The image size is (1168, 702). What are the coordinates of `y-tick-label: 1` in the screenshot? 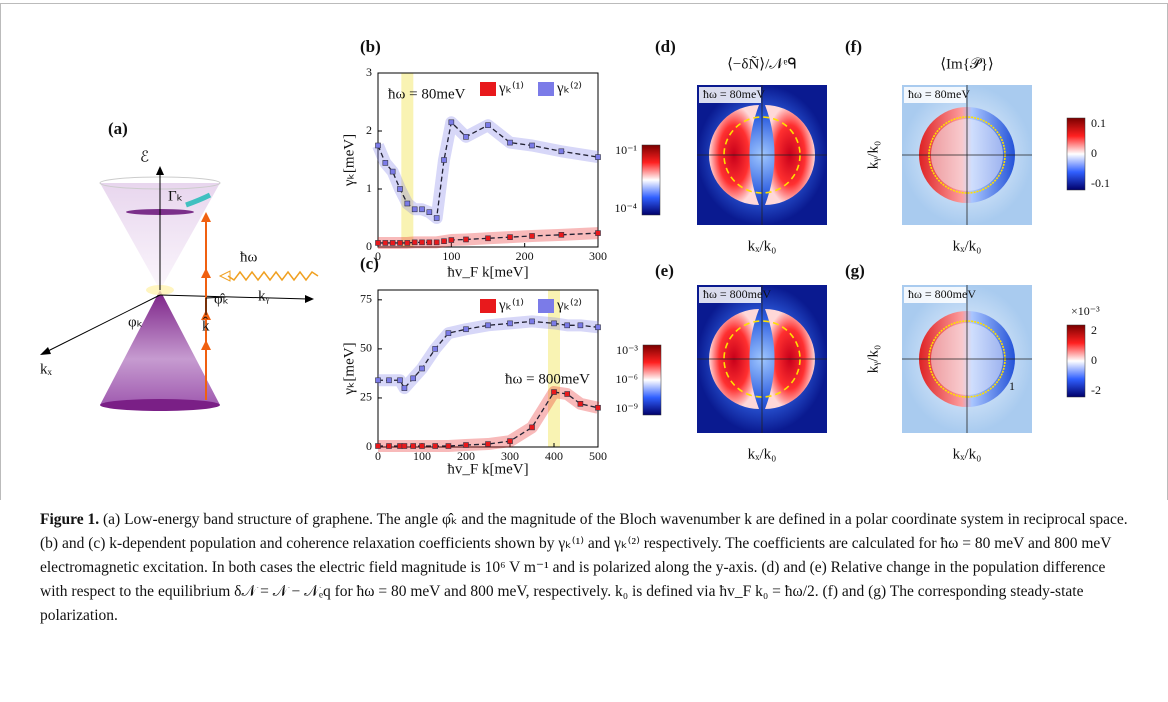 It's located at (369, 188).